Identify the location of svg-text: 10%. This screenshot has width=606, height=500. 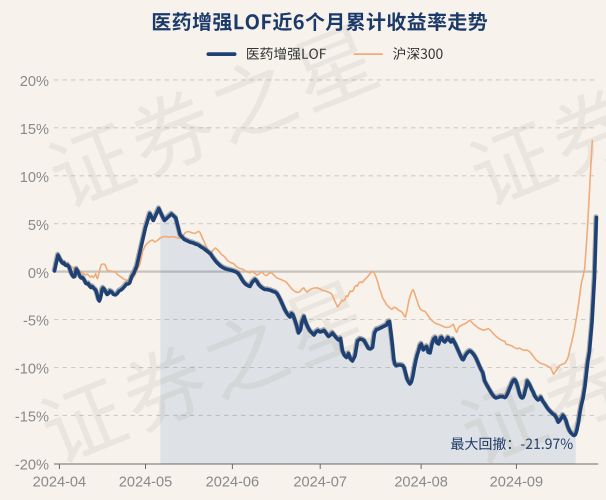
(34, 178).